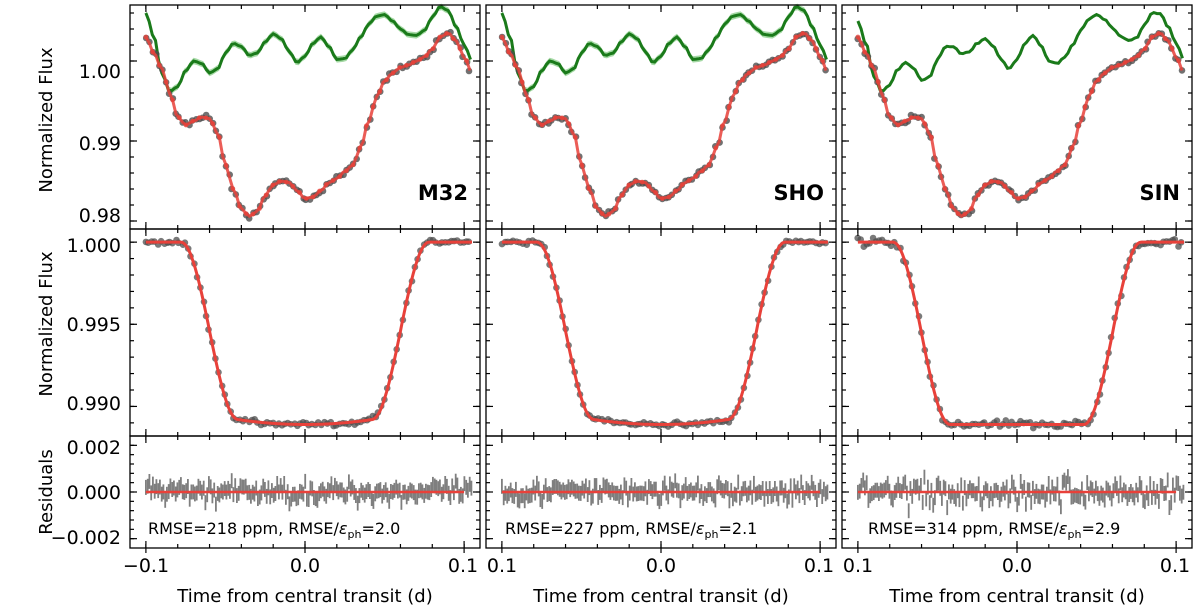 The width and height of the screenshot is (1200, 613). Describe the element at coordinates (307, 333) in the screenshot. I see `middle-panel-m32` at that location.